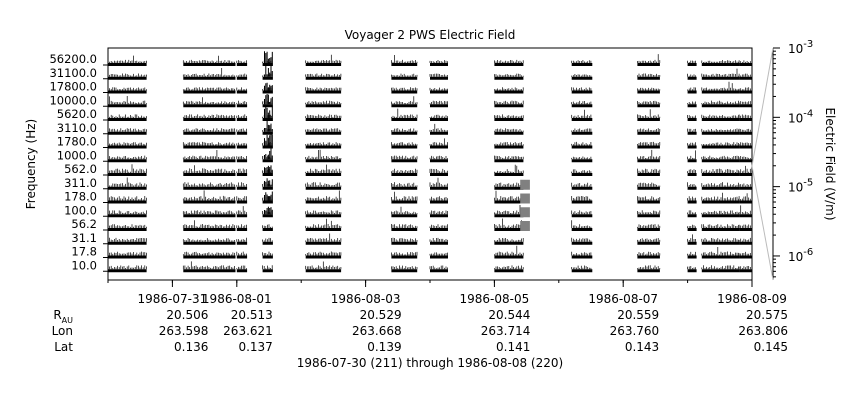 This screenshot has width=860, height=400. What do you see at coordinates (762, 107) in the screenshot?
I see `colorbar-connector` at bounding box center [762, 107].